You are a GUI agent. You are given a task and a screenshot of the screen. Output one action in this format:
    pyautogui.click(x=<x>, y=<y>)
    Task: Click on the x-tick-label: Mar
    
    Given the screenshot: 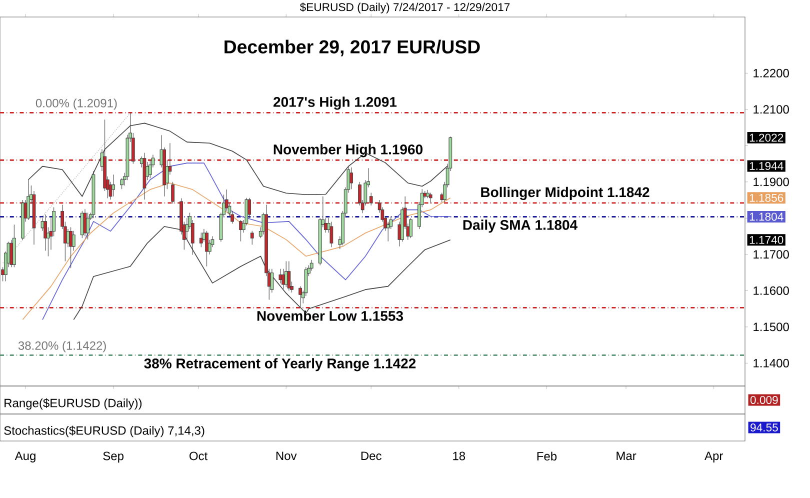 What is the action you would take?
    pyautogui.click(x=626, y=456)
    